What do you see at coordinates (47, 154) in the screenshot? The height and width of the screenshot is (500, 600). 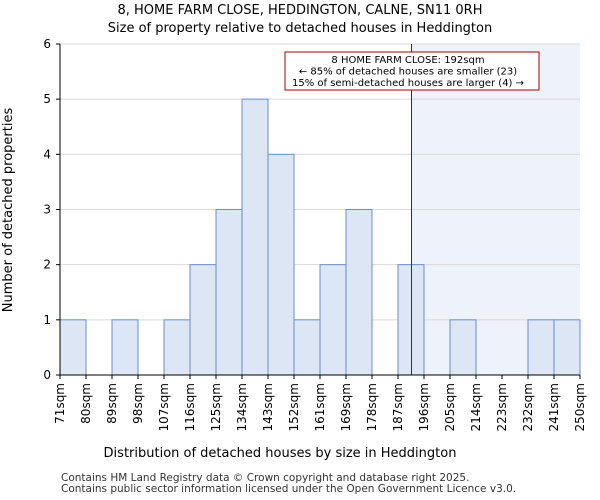 I see `y-tick-label: 4` at bounding box center [47, 154].